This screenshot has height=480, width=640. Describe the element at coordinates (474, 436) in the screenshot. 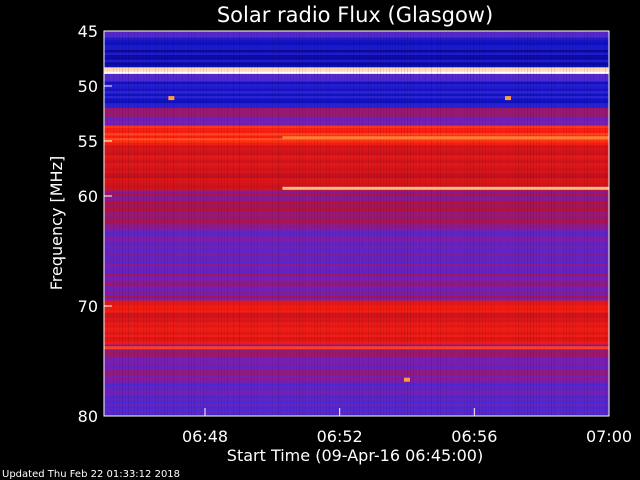

I see `x-tick-label: 06:56` at that location.